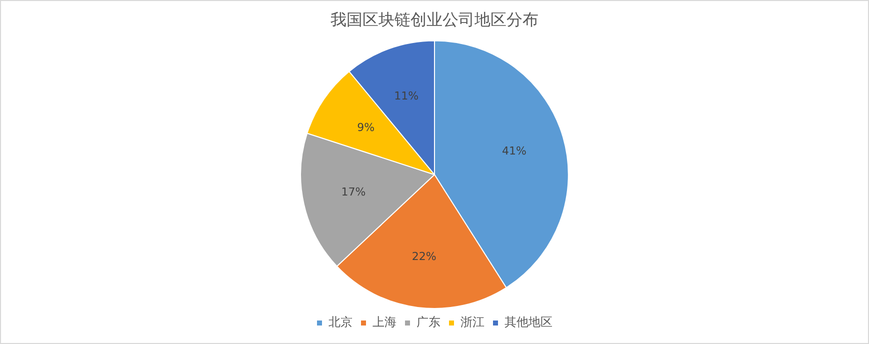  Describe the element at coordinates (528, 322) in the screenshot. I see `legend-label: 其他地区` at that location.